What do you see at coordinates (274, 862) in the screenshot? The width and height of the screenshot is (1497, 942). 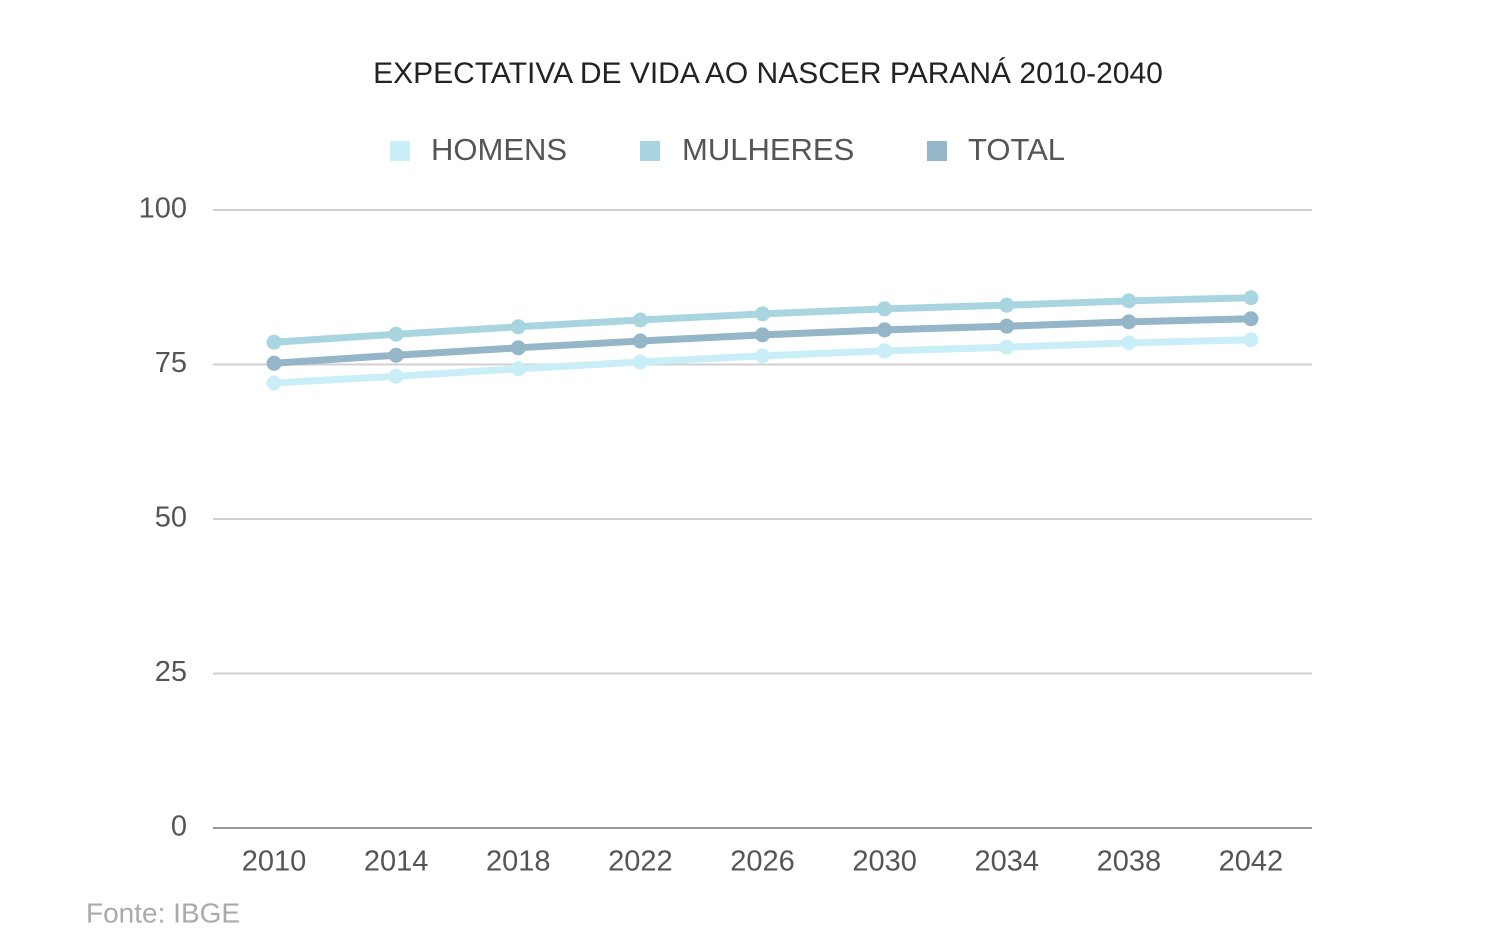 I see `x-tick-label: 2010` at bounding box center [274, 862].